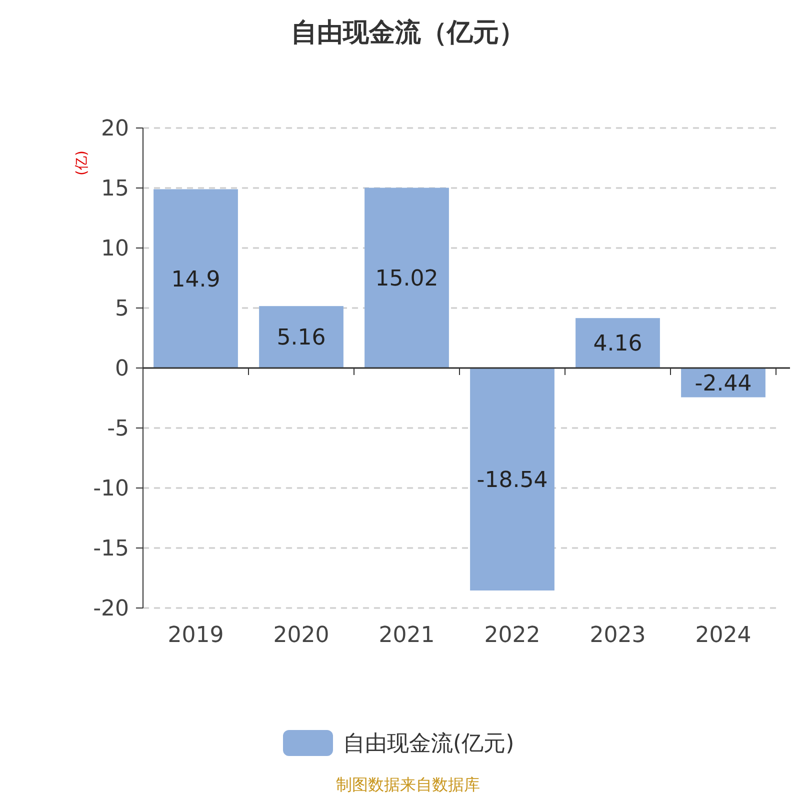  What do you see at coordinates (122, 309) in the screenshot?
I see `y-tick-label: 5` at bounding box center [122, 309].